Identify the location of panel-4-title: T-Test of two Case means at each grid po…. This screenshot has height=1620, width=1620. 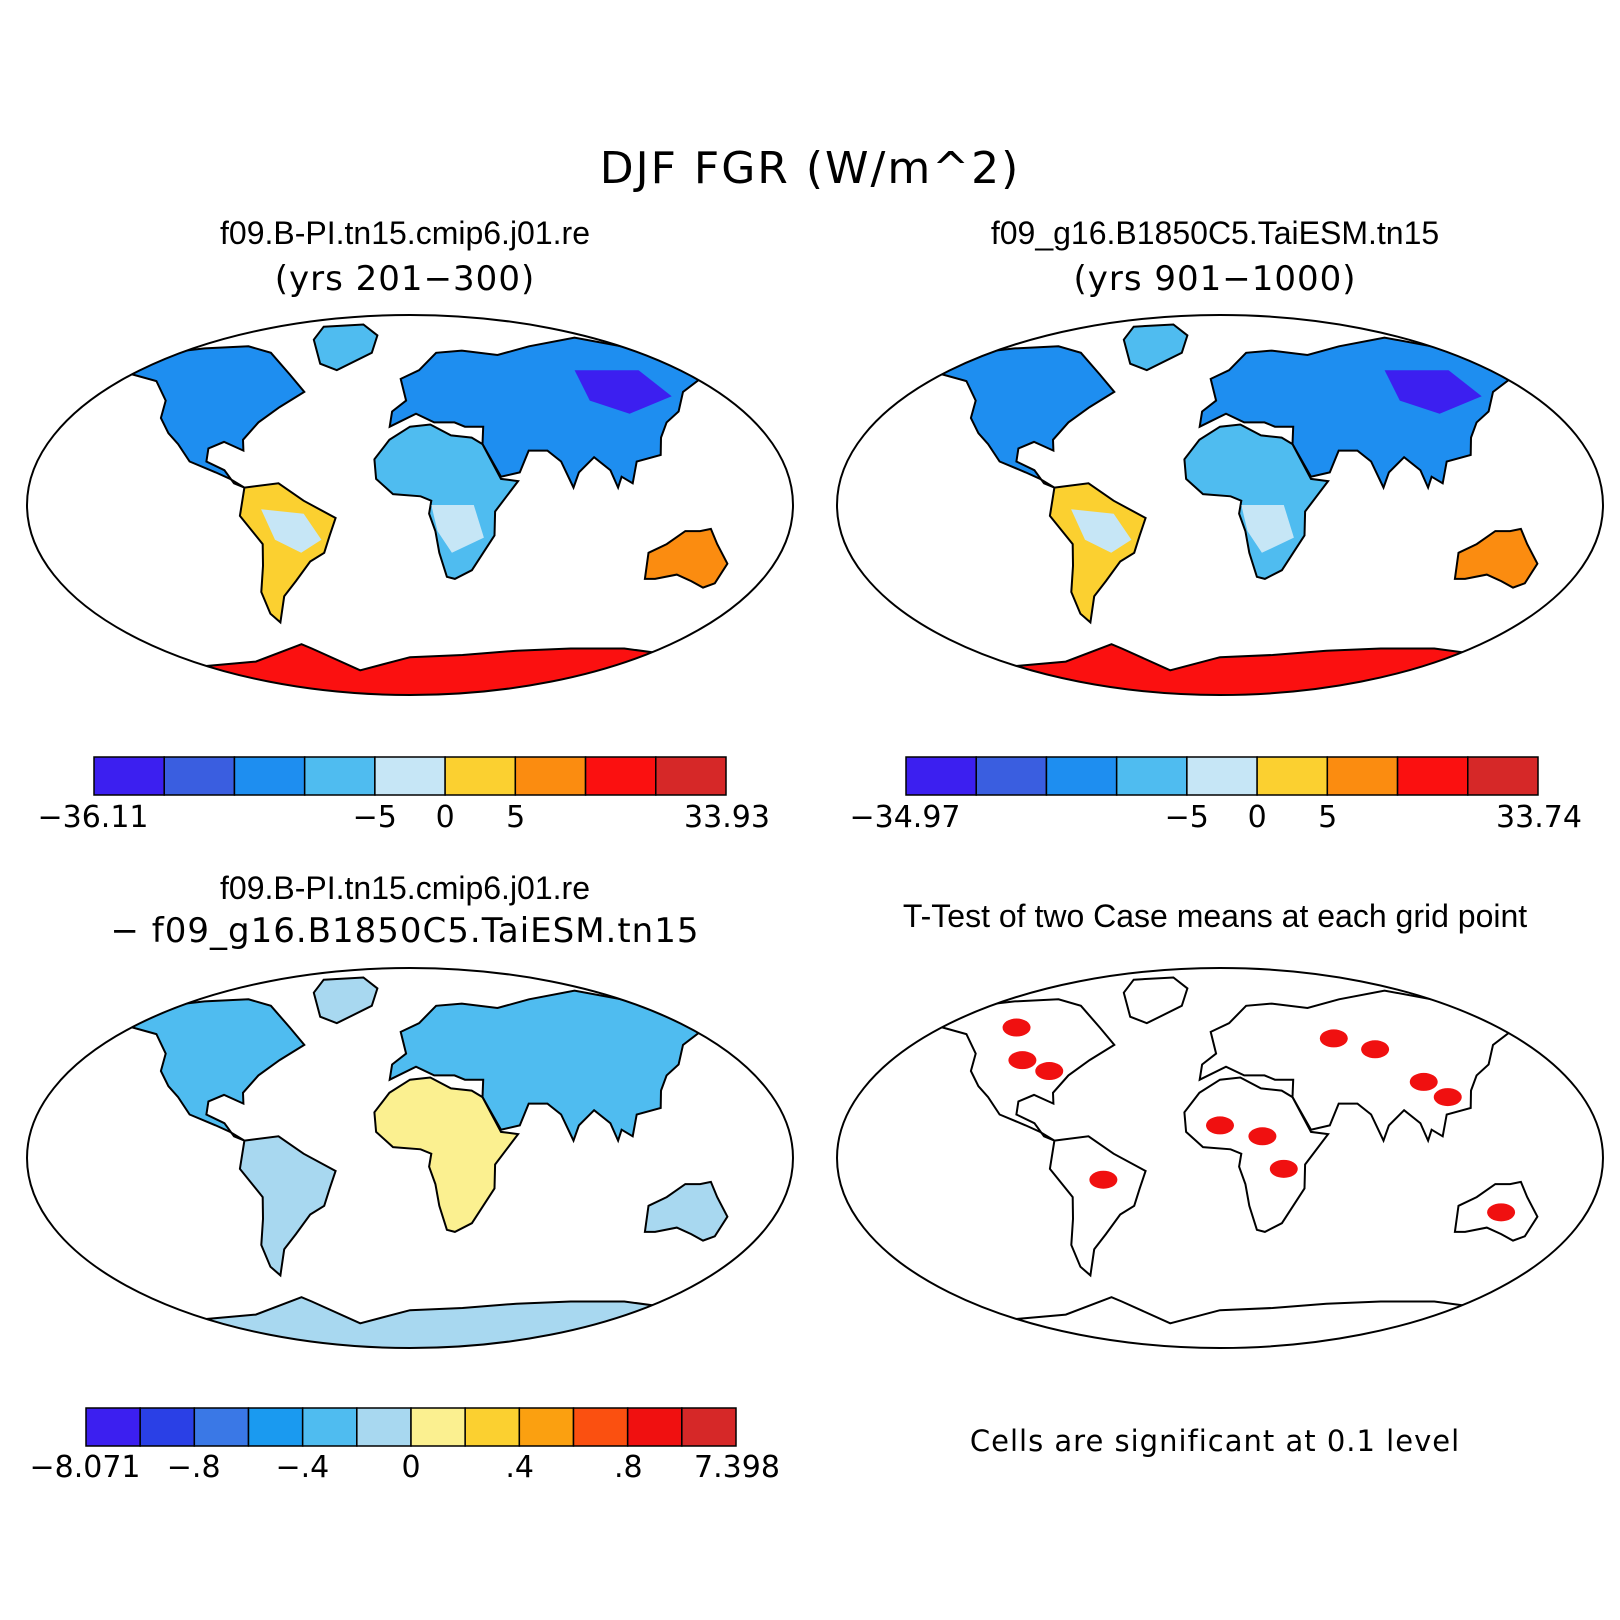
(1215, 916).